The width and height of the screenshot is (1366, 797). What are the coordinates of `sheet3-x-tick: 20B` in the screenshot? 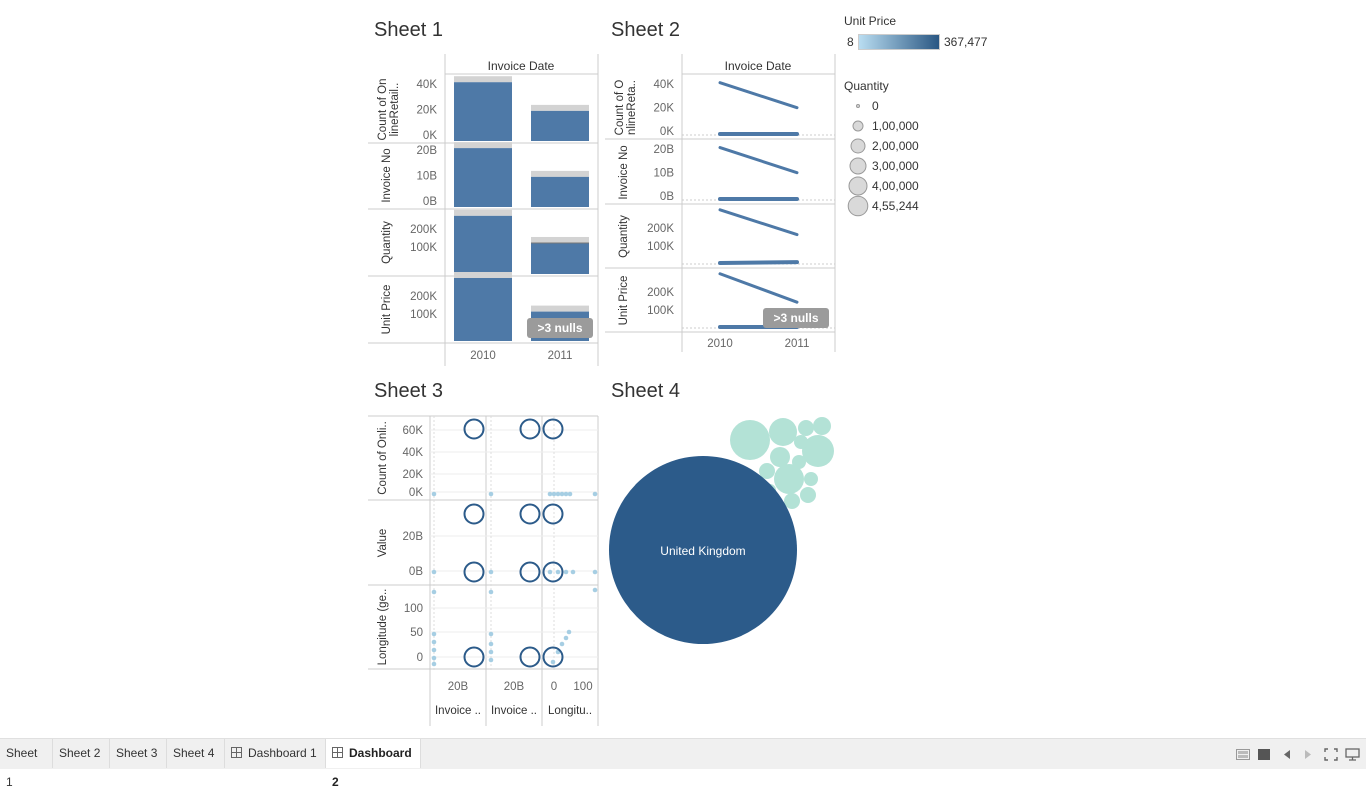 It's located at (514, 687).